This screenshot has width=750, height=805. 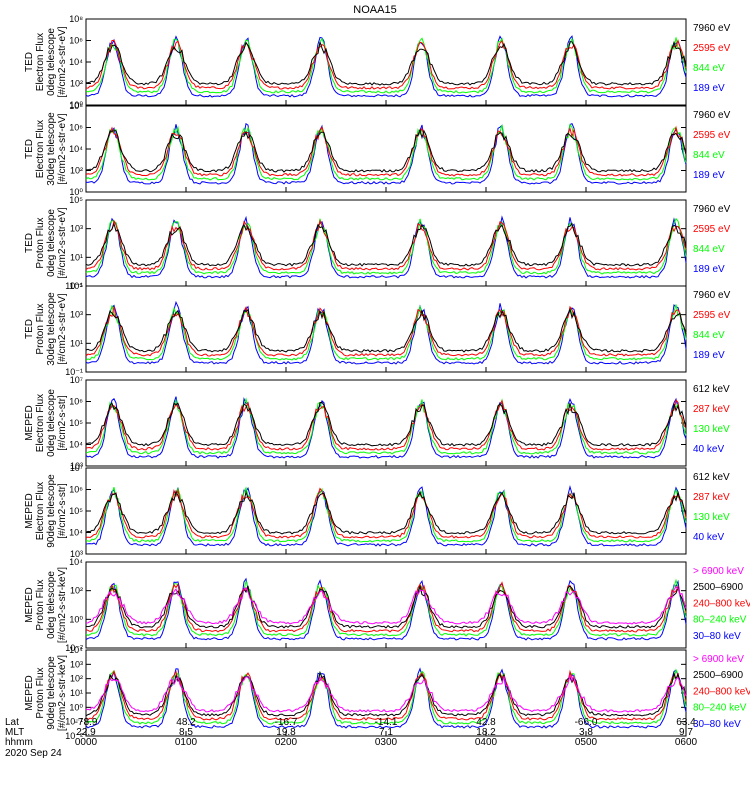 What do you see at coordinates (51, 62) in the screenshot?
I see `y-axis-label-line: 0deg telescope` at bounding box center [51, 62].